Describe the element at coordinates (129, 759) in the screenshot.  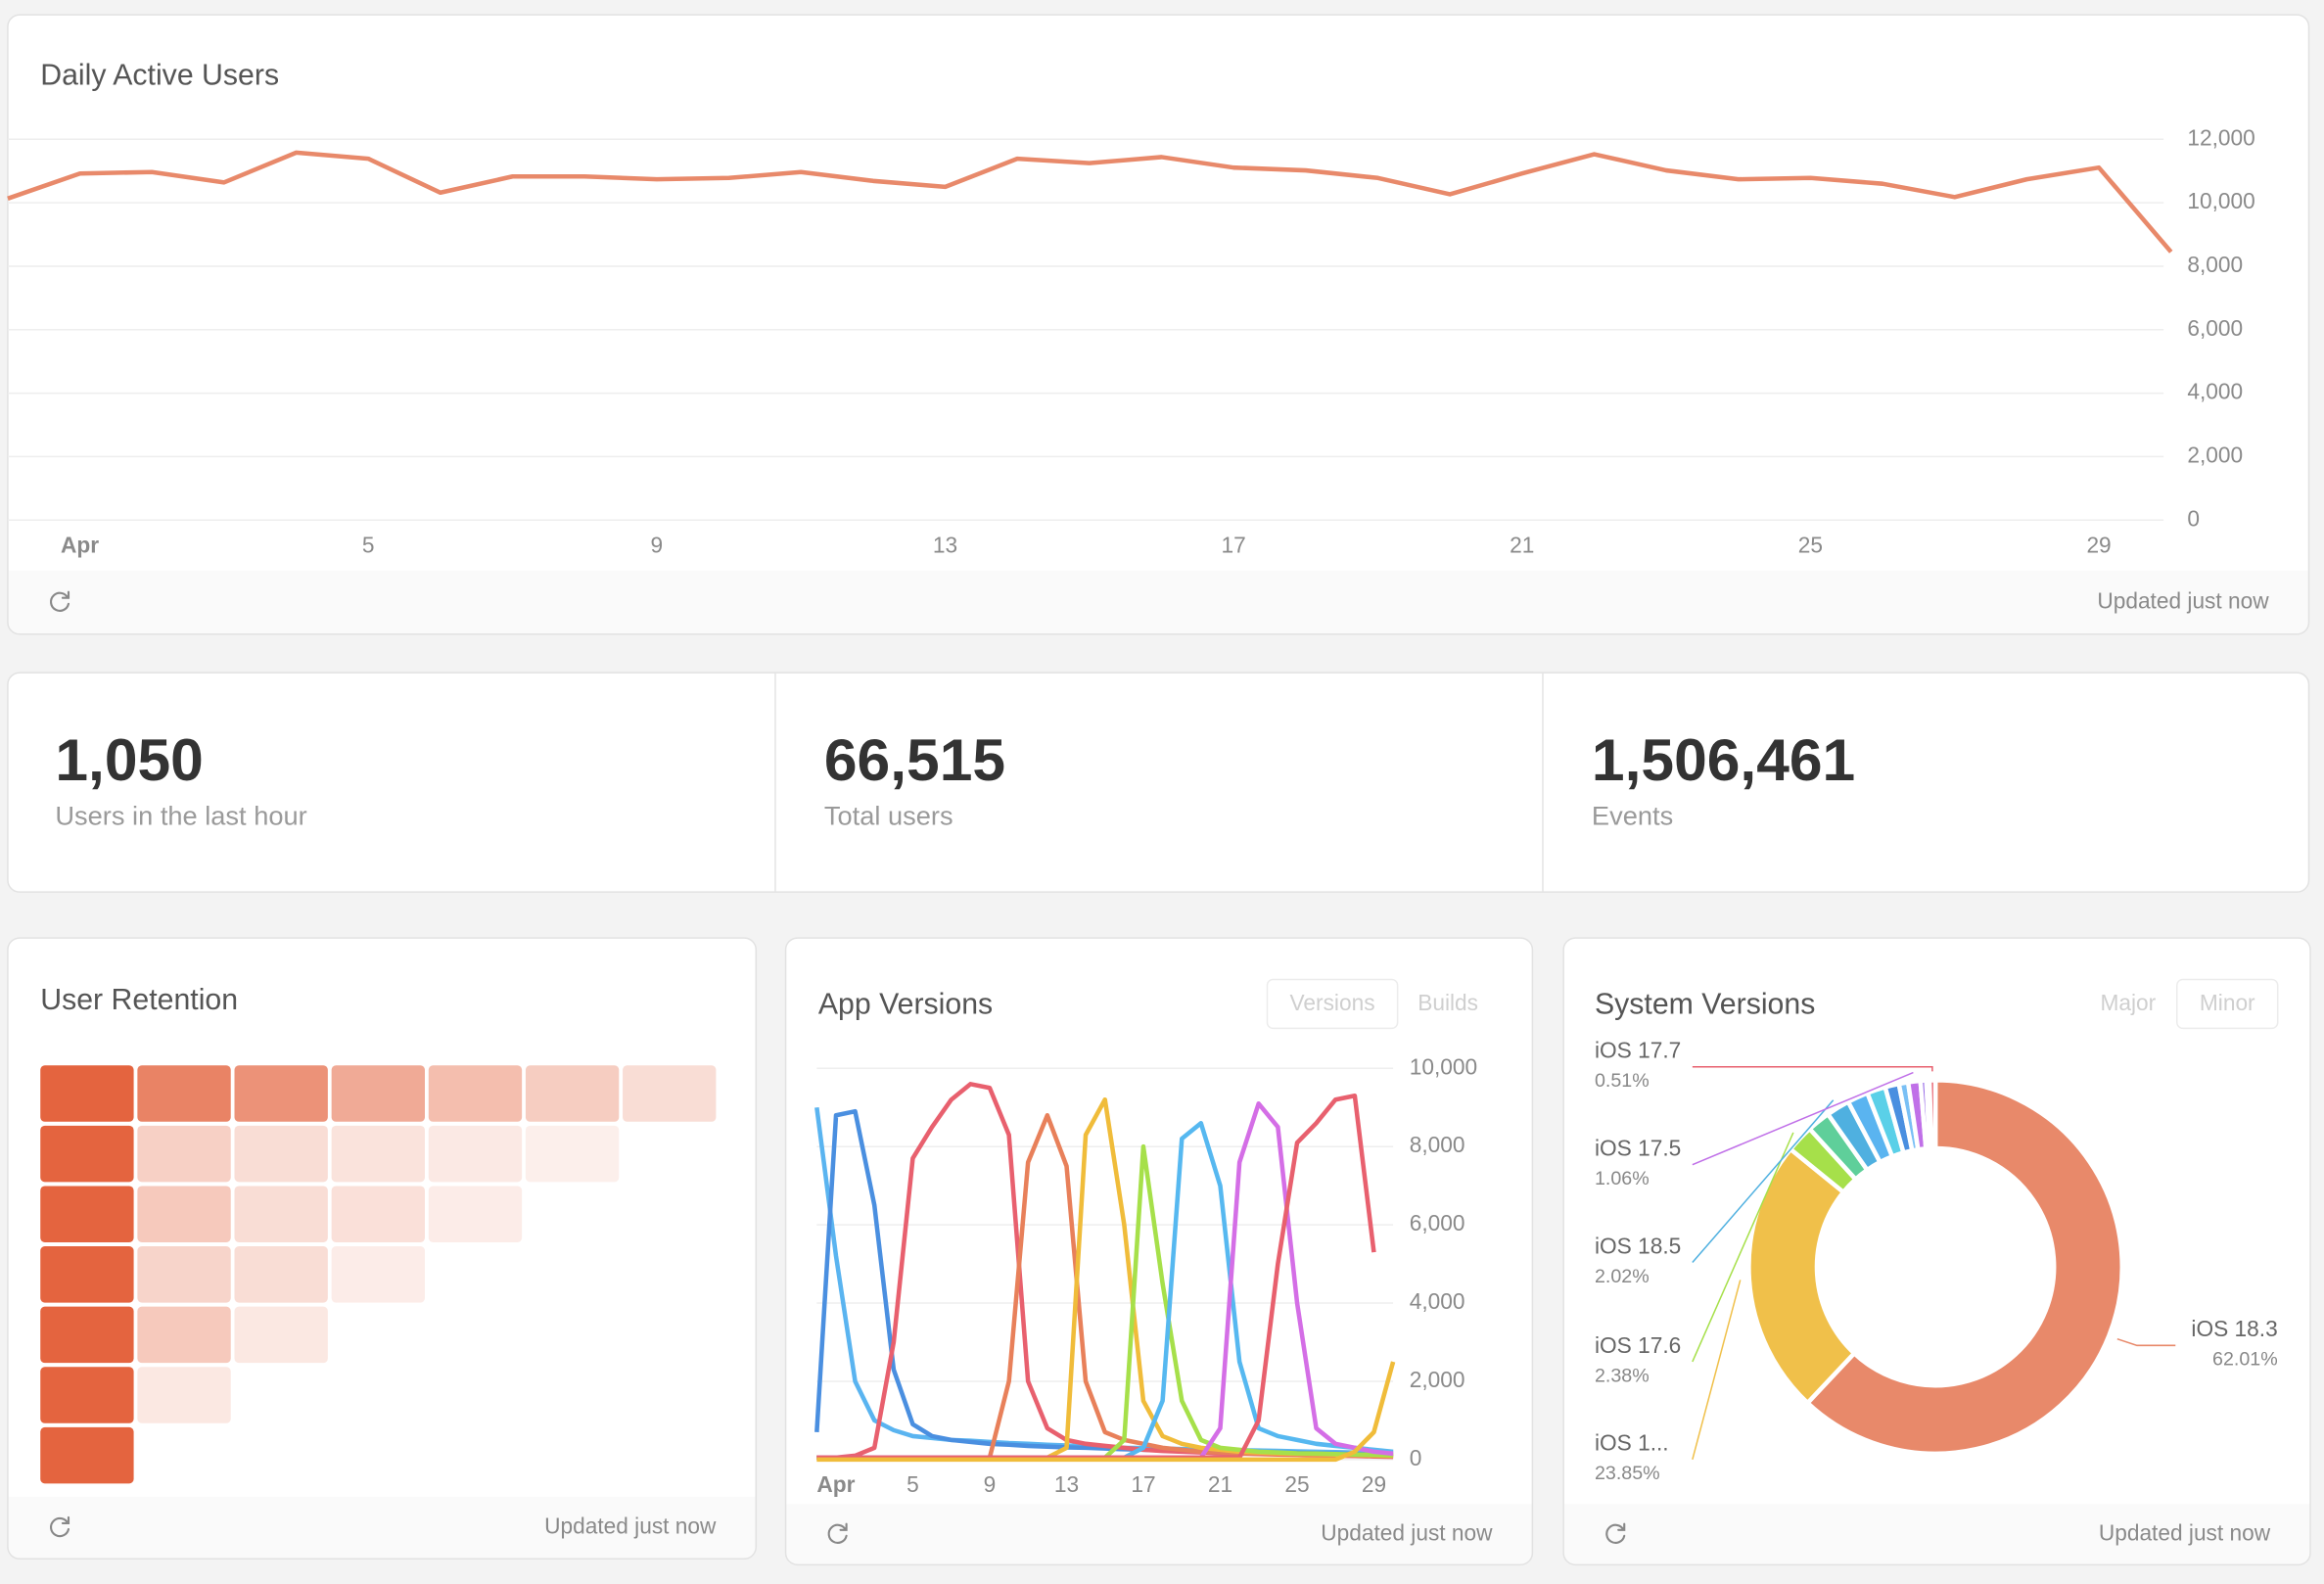
I see `stat-value: 1,050` at that location.